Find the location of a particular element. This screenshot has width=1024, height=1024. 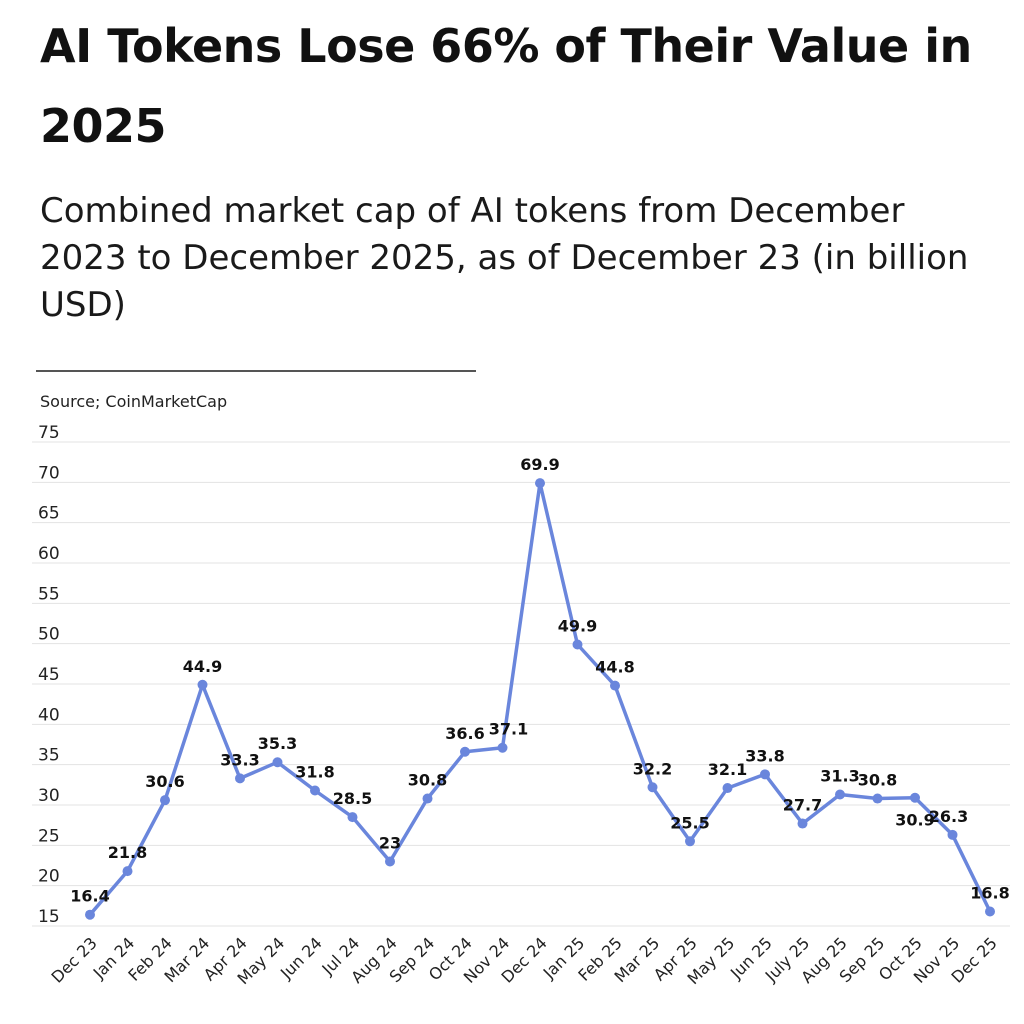

data-label: 35.3 is located at coordinates (277, 743).